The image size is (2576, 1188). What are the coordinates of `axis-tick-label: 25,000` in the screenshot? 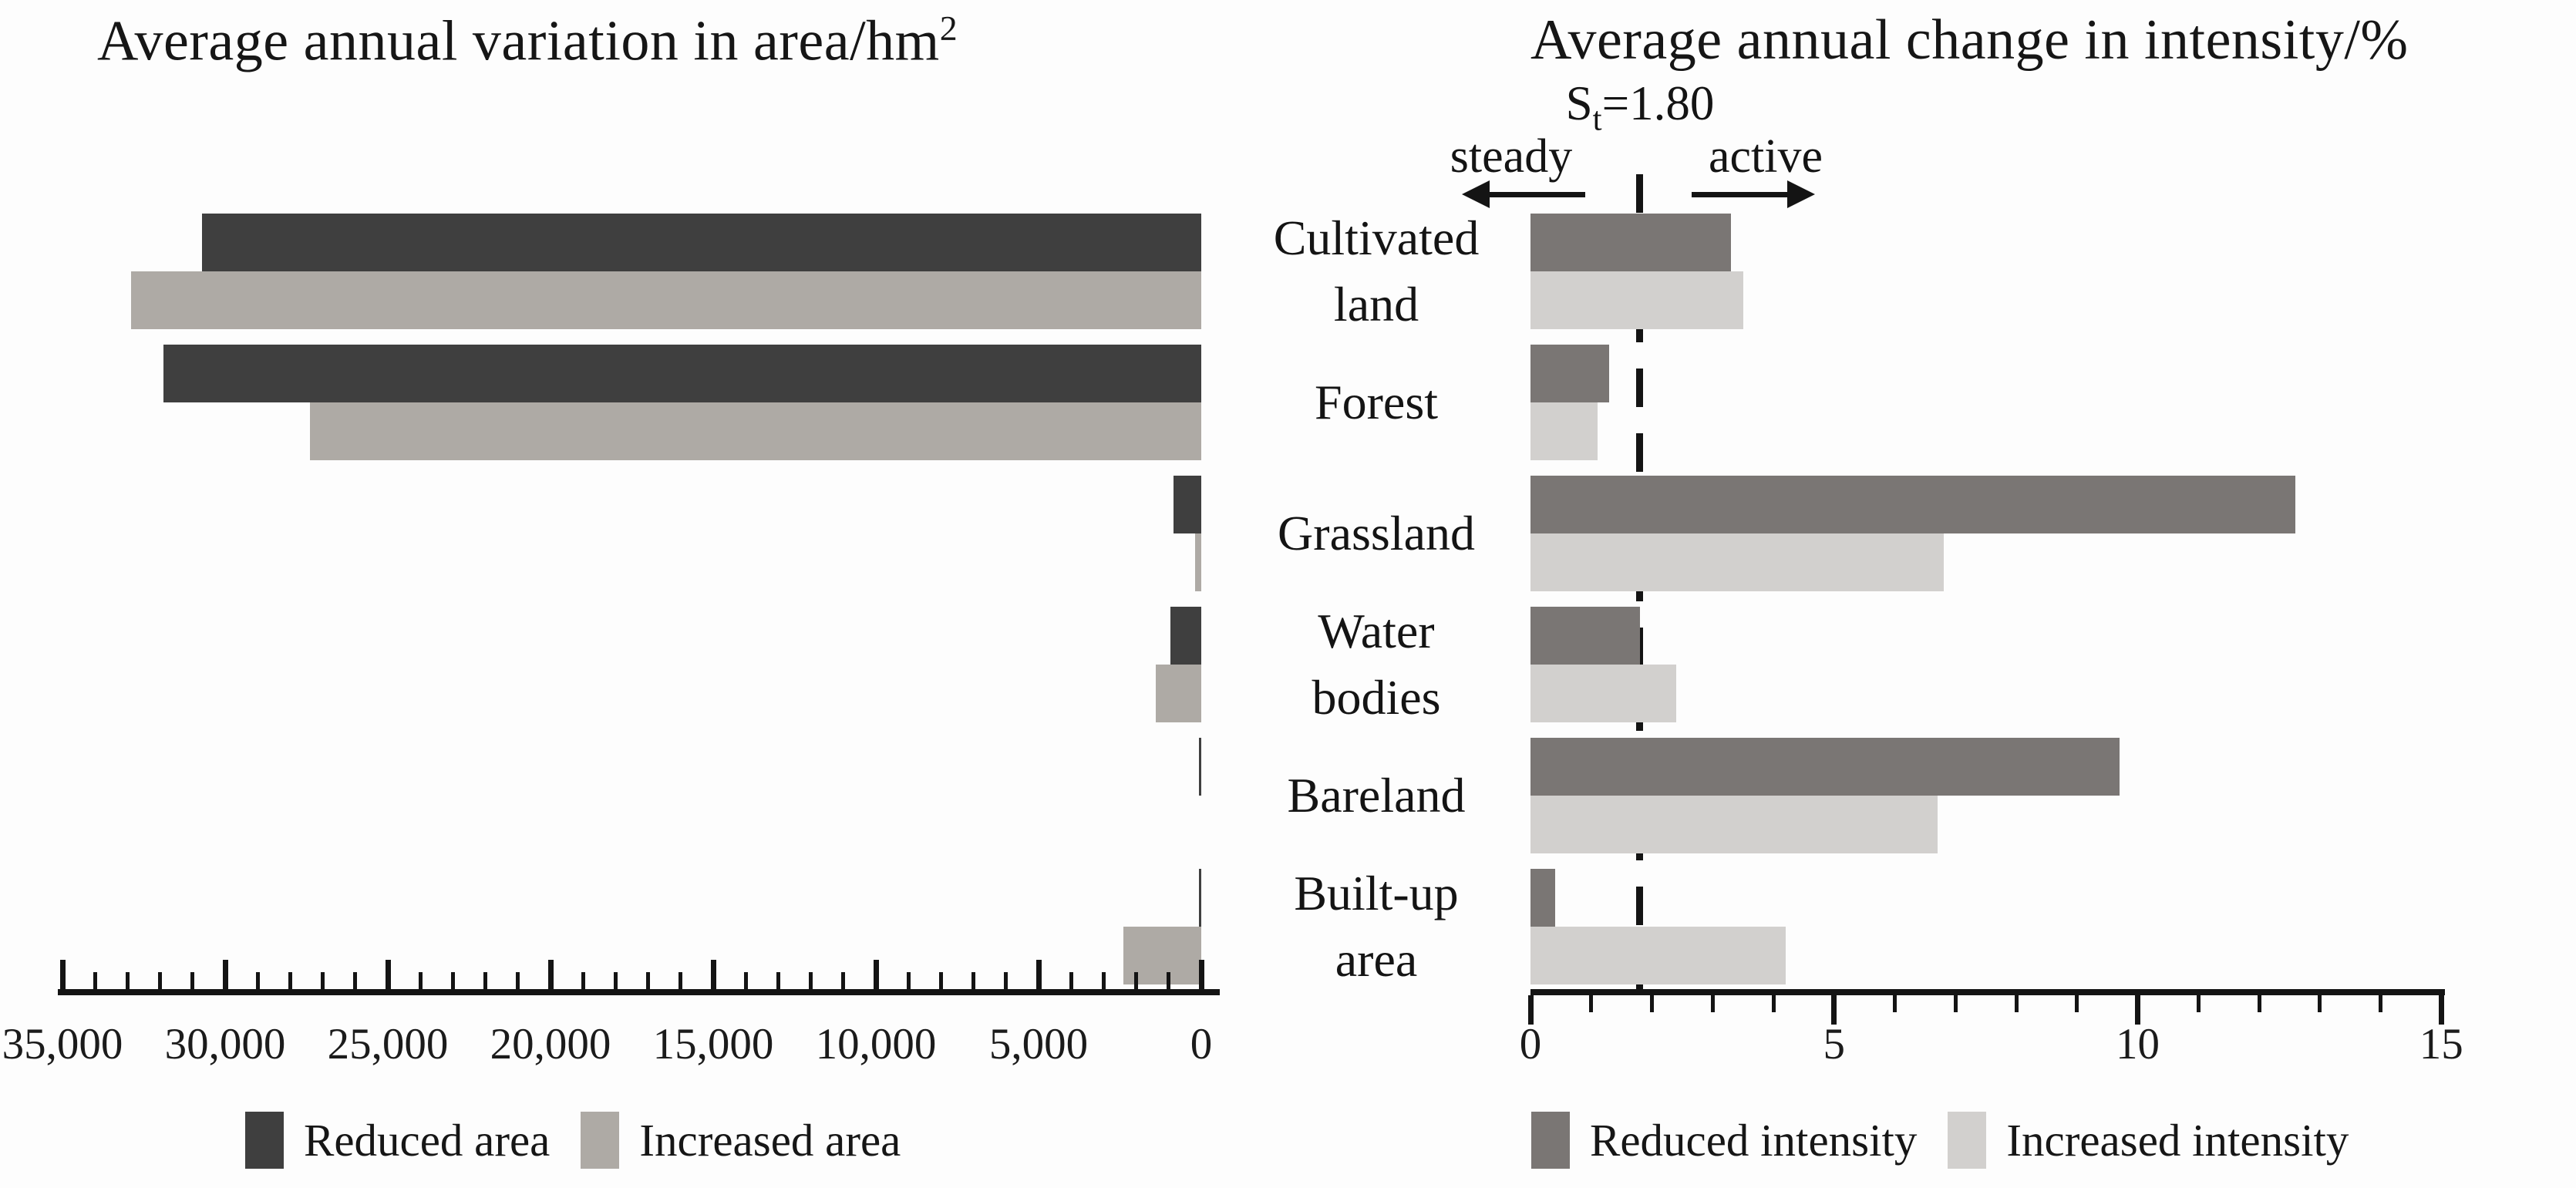 It's located at (388, 1045).